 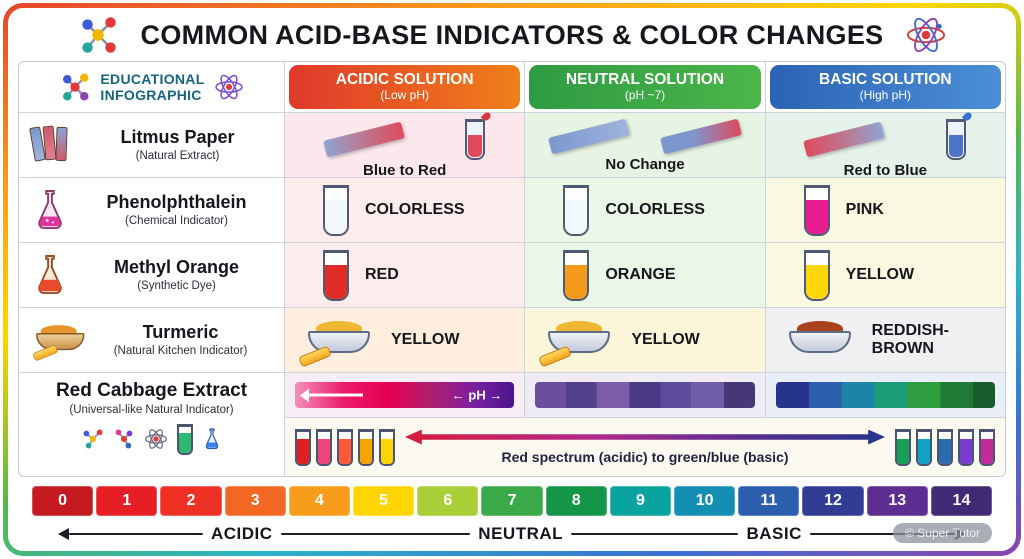 I want to click on basic-tubes-group, so click(x=944, y=447).